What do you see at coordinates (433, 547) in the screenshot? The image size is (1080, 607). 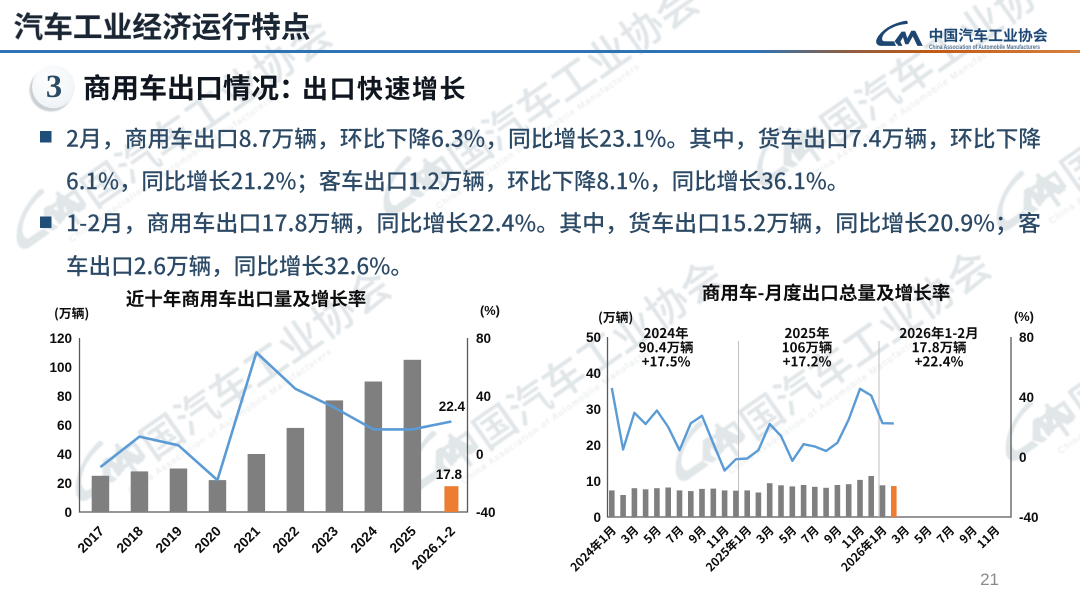 I see `svg-text: 2026.1-2` at bounding box center [433, 547].